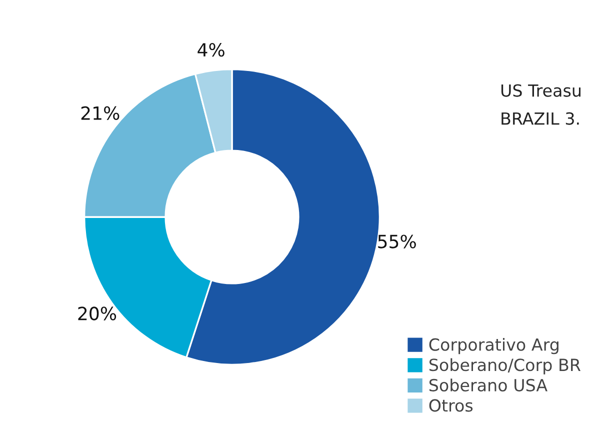 The width and height of the screenshot is (596, 430). What do you see at coordinates (97, 313) in the screenshot?
I see `data-label: 20%` at bounding box center [97, 313].